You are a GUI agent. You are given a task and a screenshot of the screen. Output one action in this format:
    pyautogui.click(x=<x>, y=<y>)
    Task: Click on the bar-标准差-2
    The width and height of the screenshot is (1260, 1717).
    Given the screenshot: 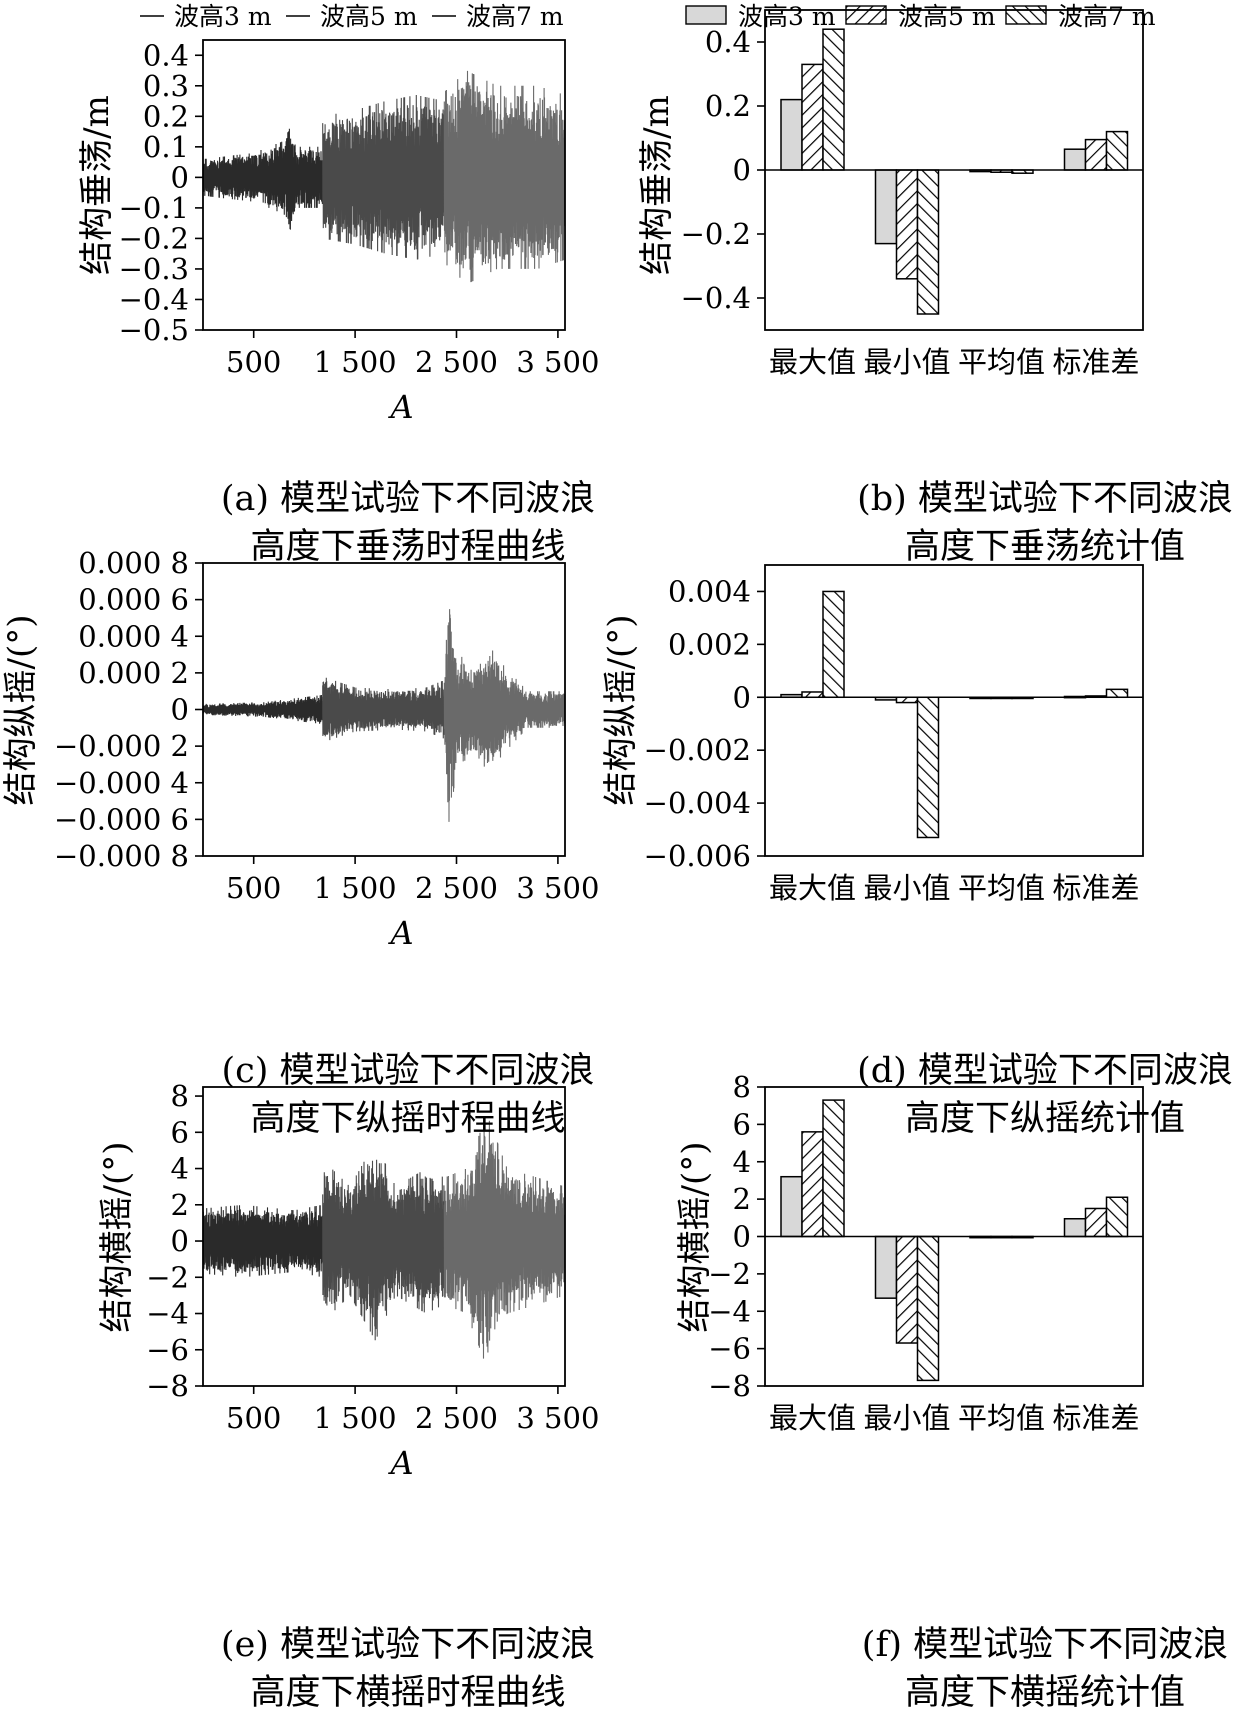 What is the action you would take?
    pyautogui.click(x=1096, y=1222)
    